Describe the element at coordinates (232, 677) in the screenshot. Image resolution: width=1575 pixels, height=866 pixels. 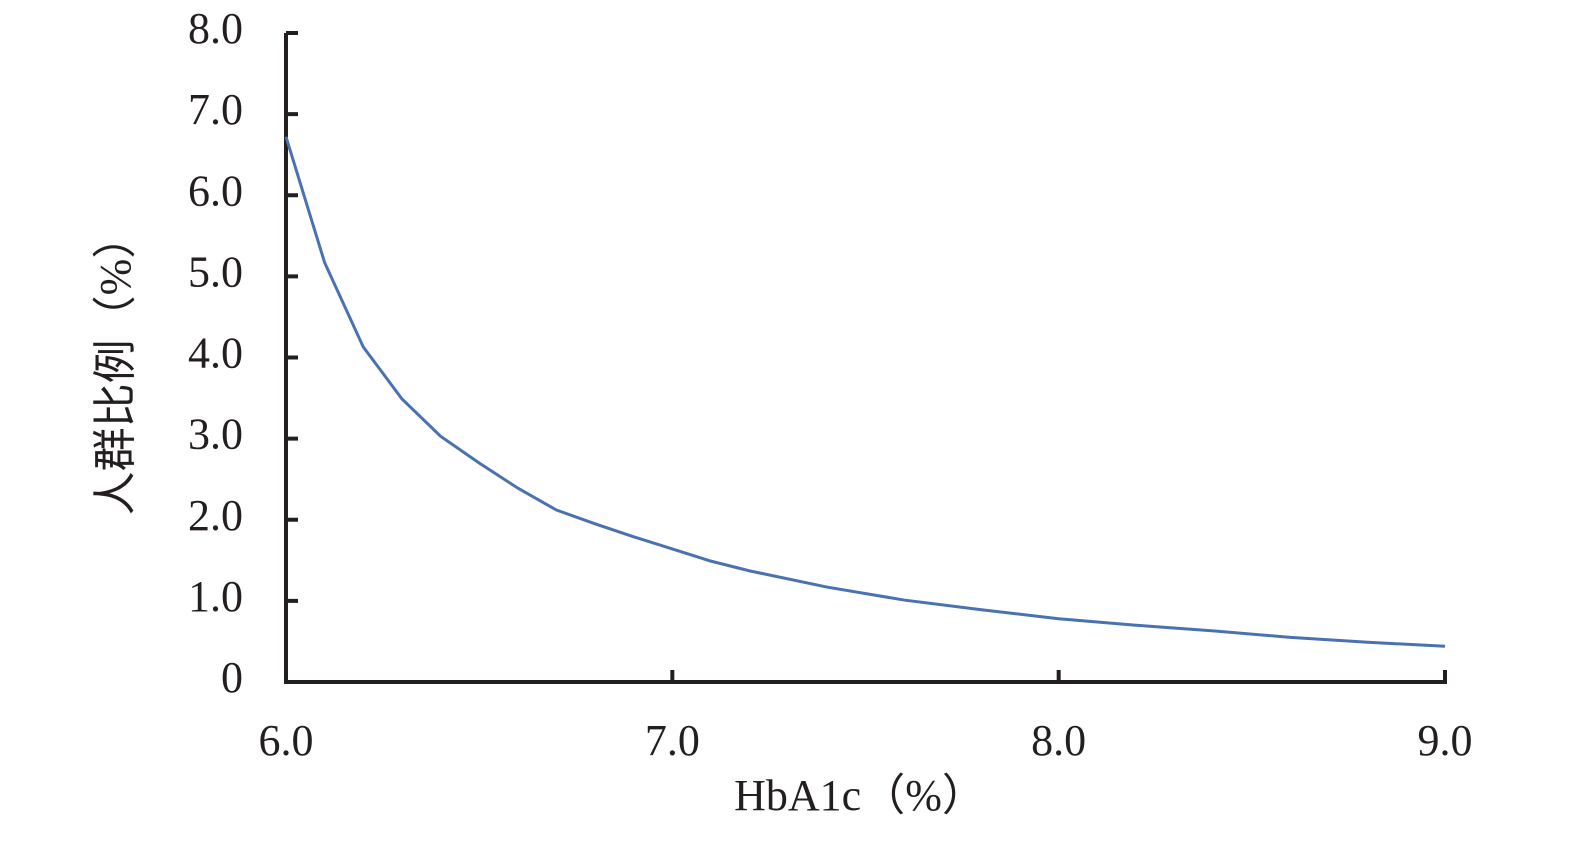
I see `y-tick-label: 0` at that location.